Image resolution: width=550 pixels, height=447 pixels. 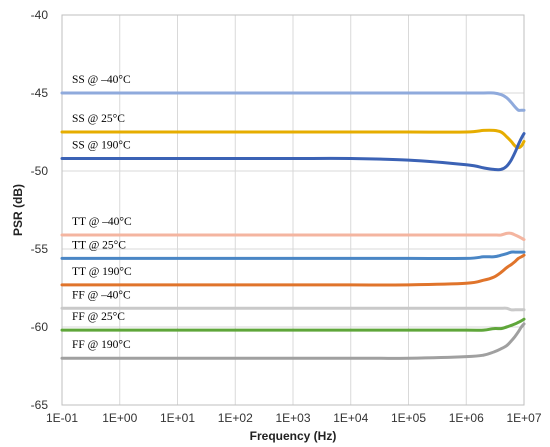 I want to click on series-label: SS @ 190°C, so click(x=101, y=146).